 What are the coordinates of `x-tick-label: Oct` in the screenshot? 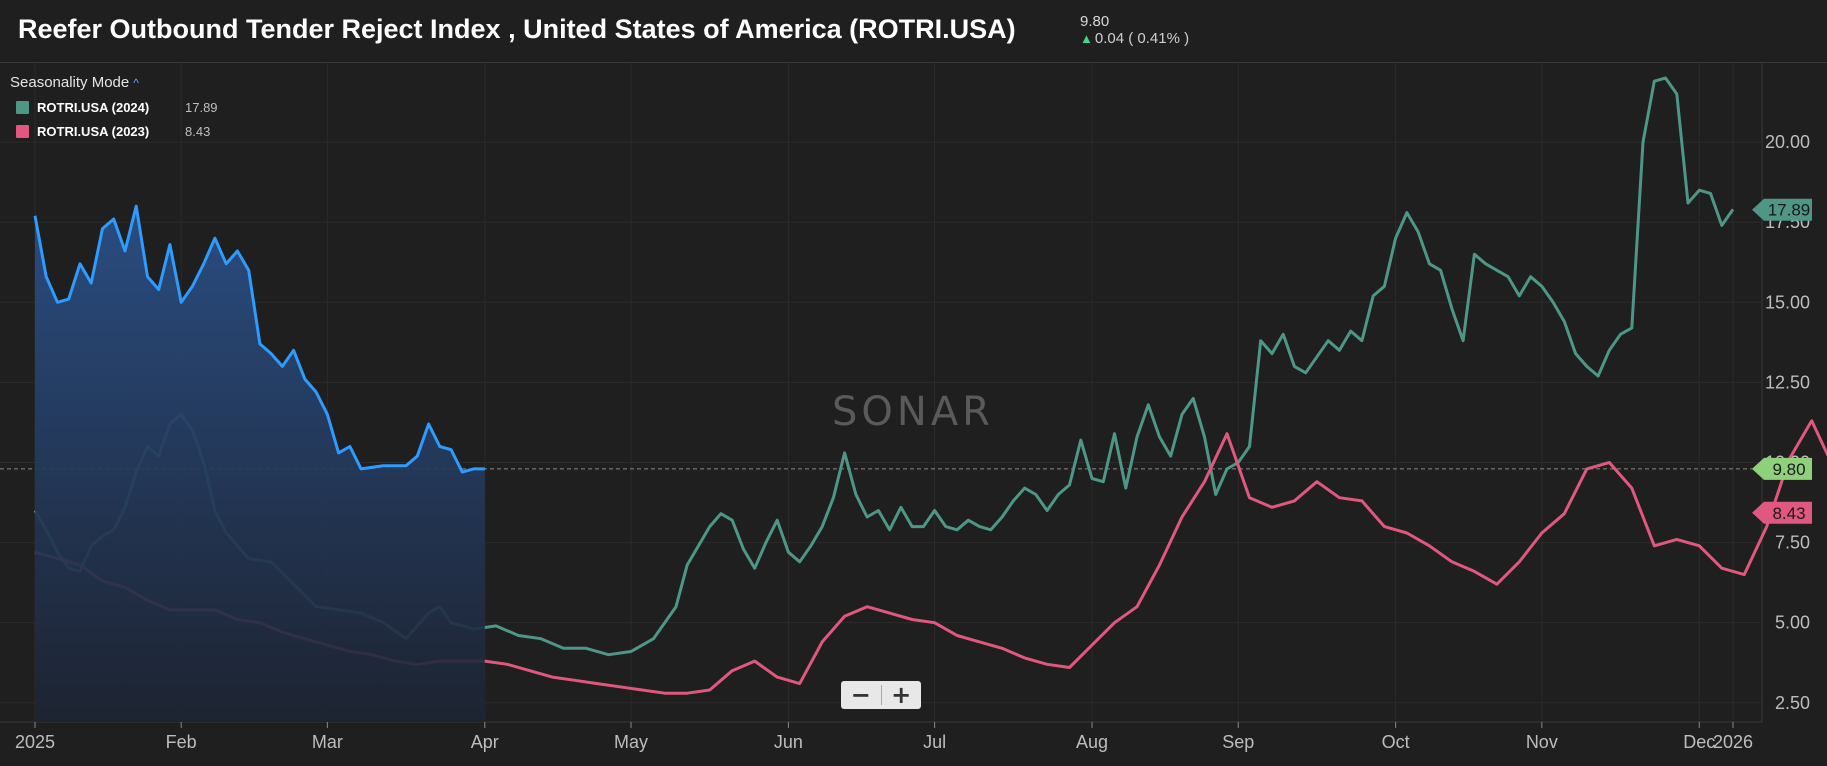 It's located at (1396, 742).